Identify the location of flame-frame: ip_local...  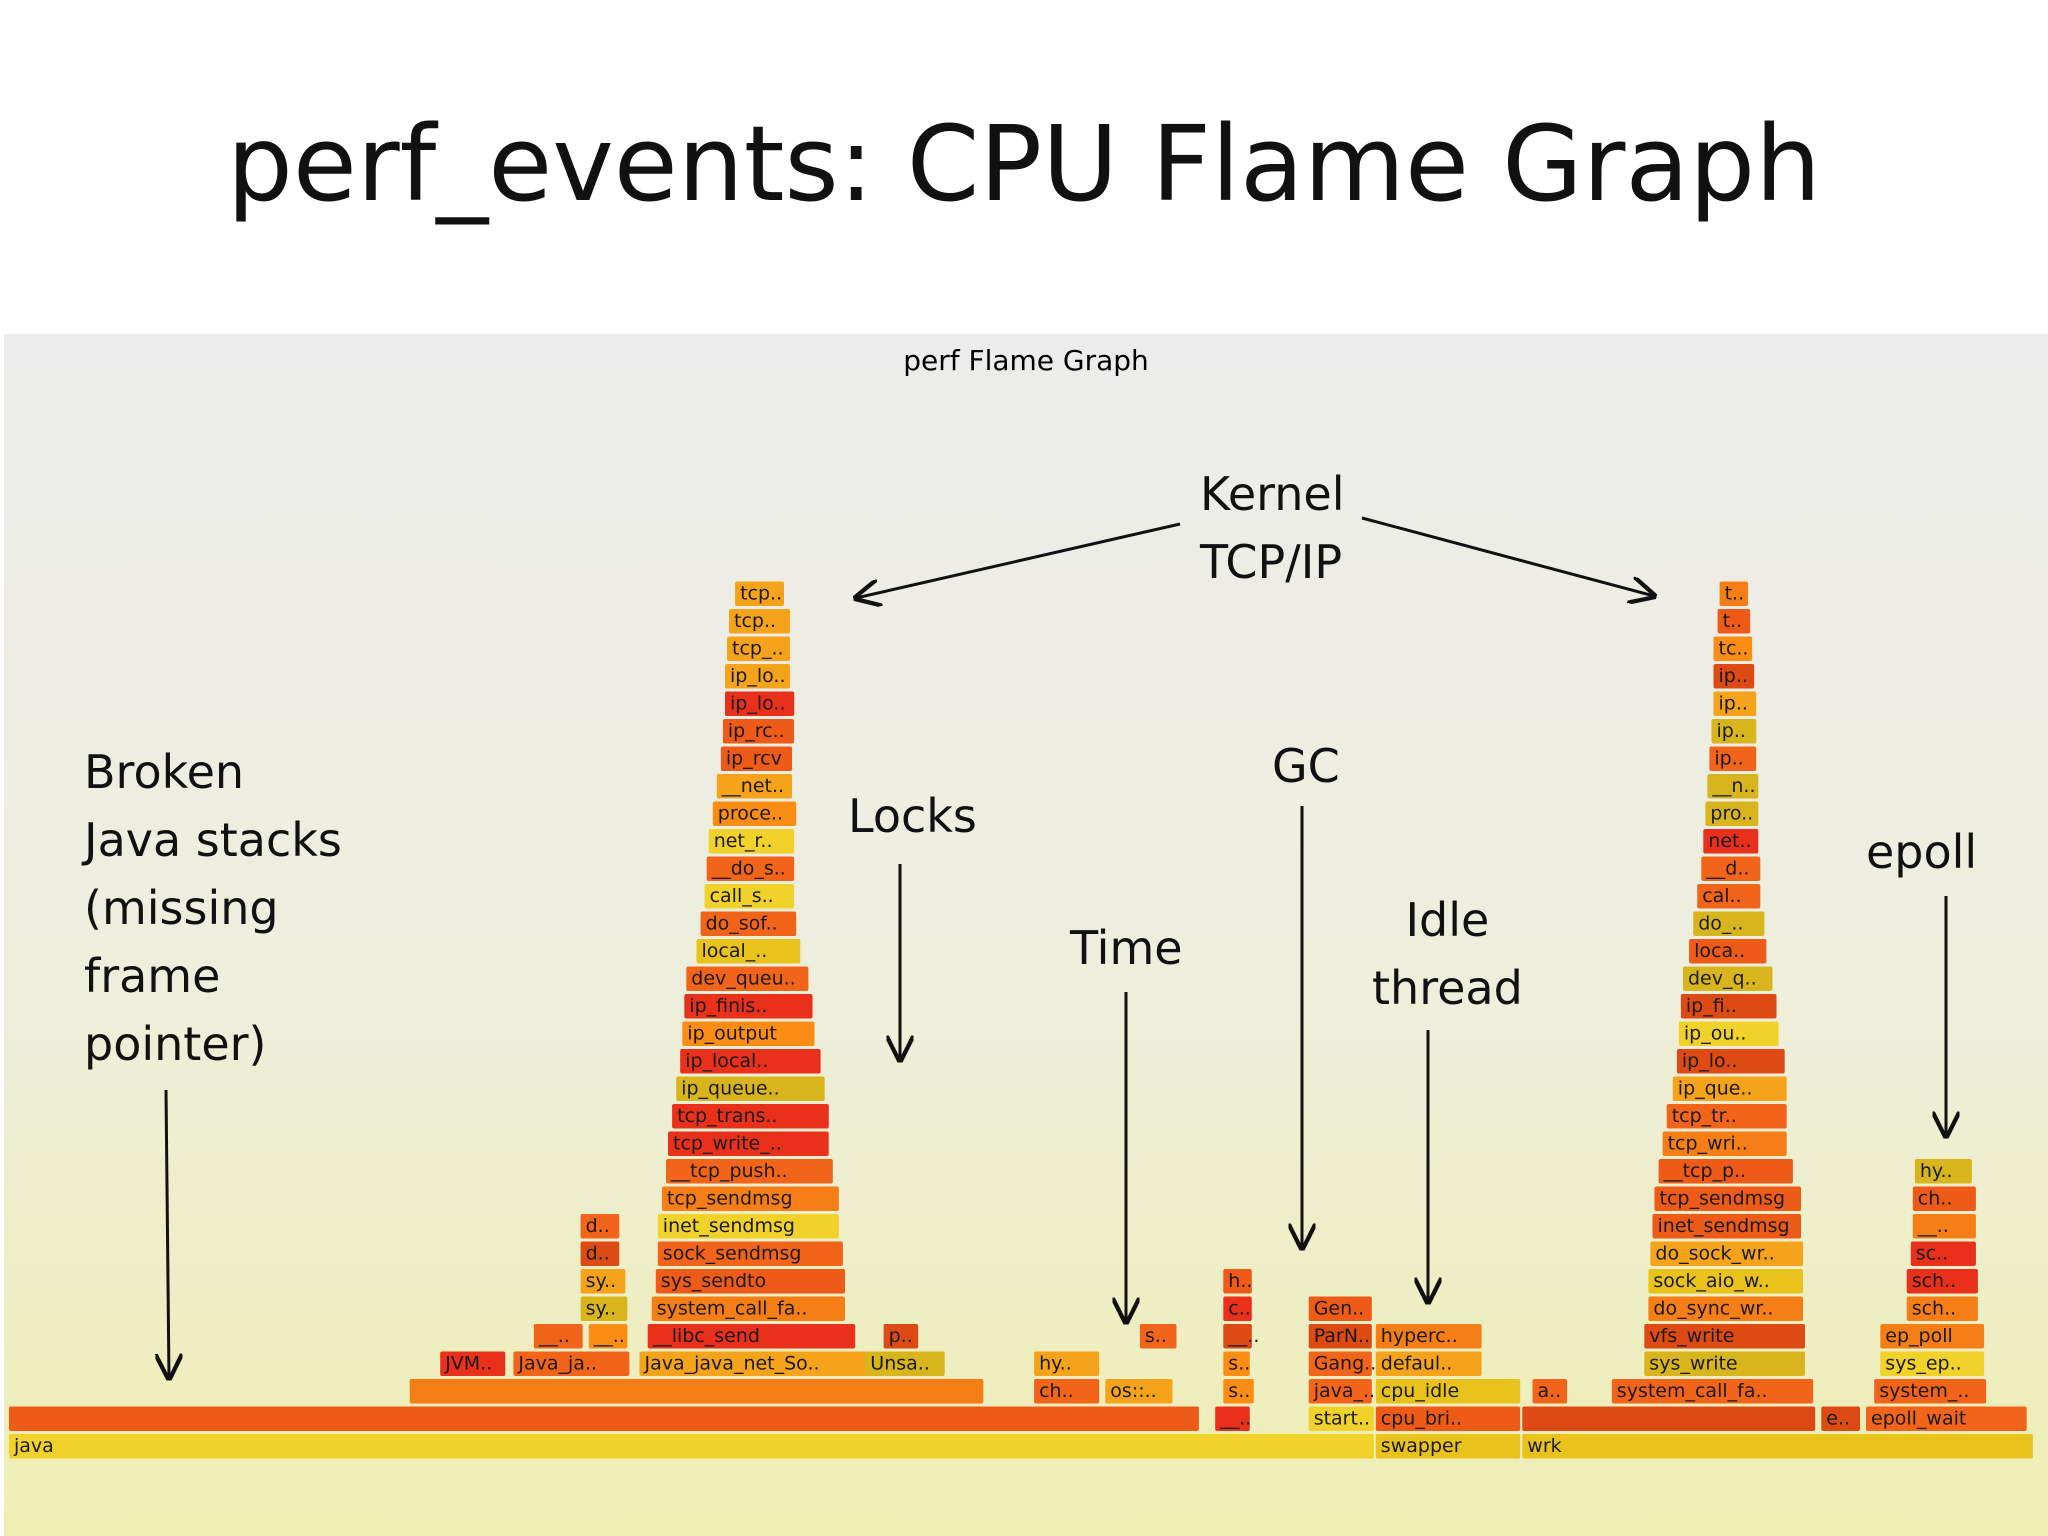
(750, 1061).